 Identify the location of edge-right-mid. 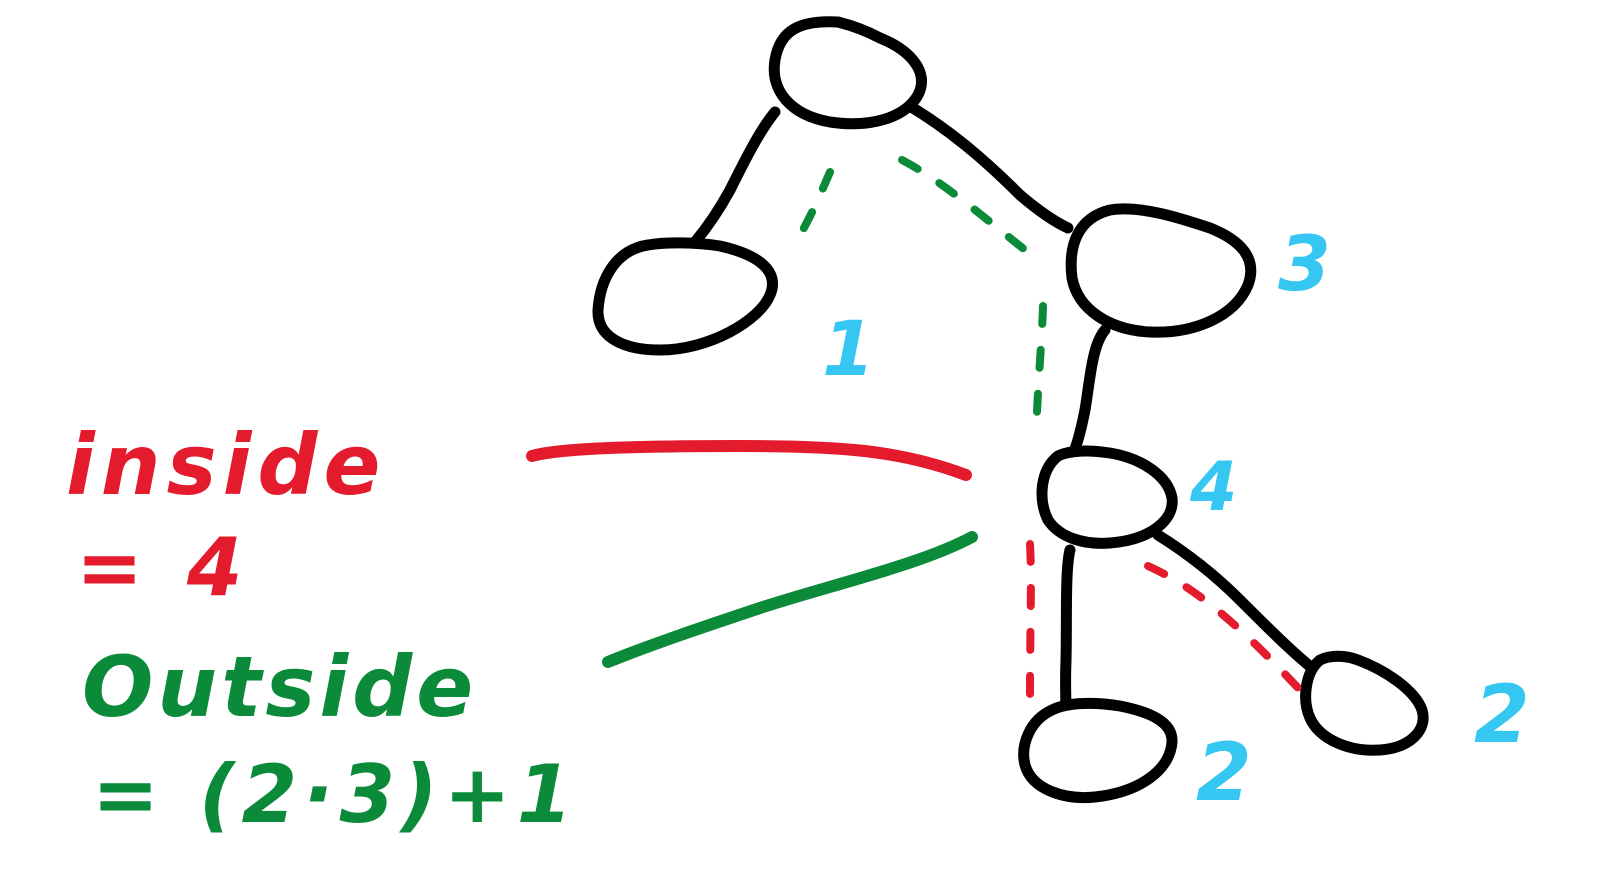
(1088, 393).